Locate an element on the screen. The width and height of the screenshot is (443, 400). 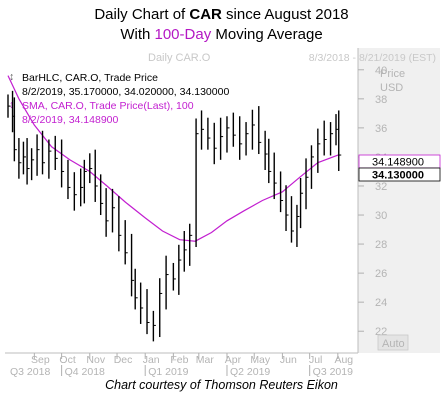
x-tick-label: Jan is located at coordinates (151, 360).